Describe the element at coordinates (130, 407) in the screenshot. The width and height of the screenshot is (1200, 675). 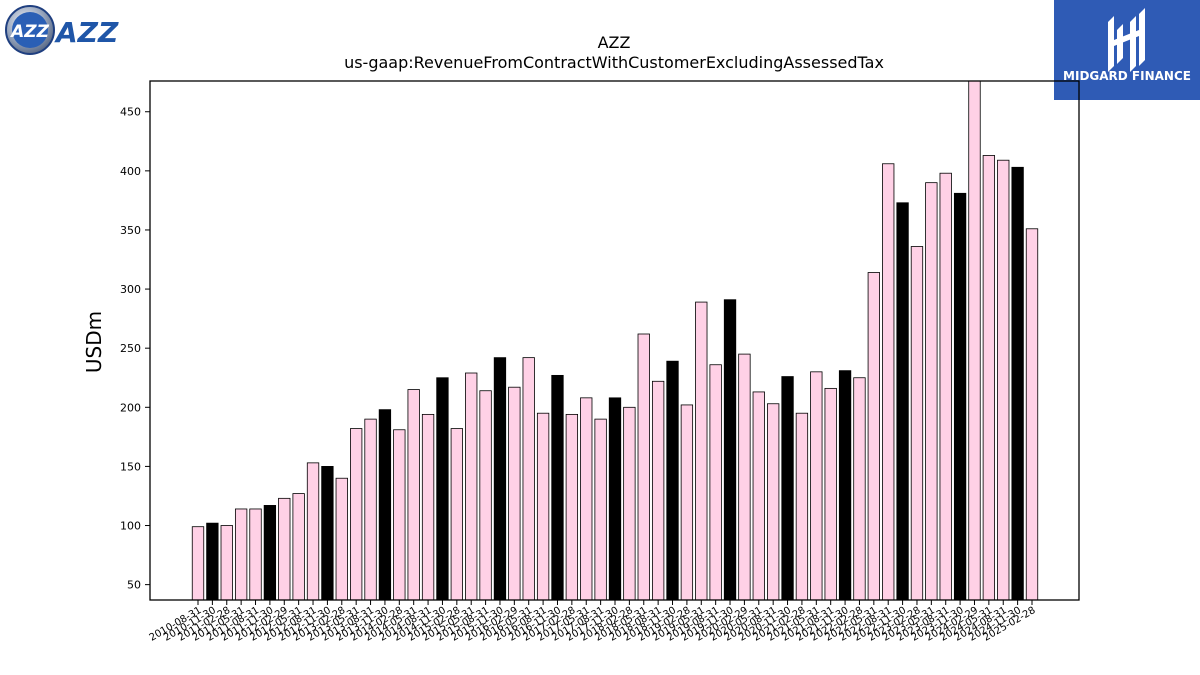
I see `y-tick-label: 200` at that location.